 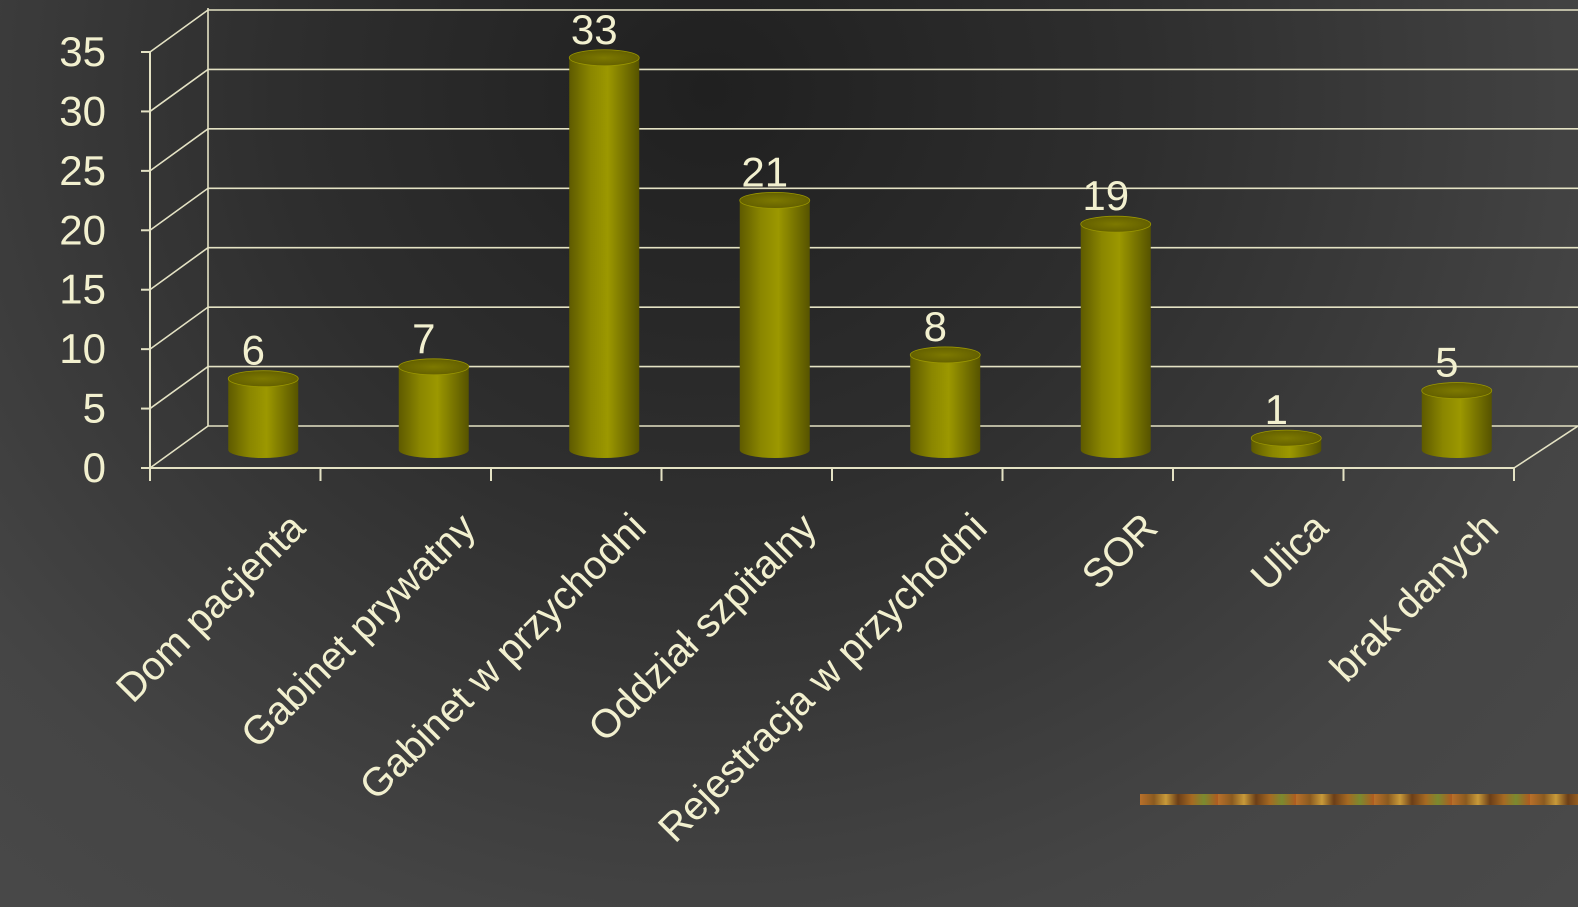 What do you see at coordinates (94, 467) in the screenshot?
I see `y-tick-label-0: 0` at bounding box center [94, 467].